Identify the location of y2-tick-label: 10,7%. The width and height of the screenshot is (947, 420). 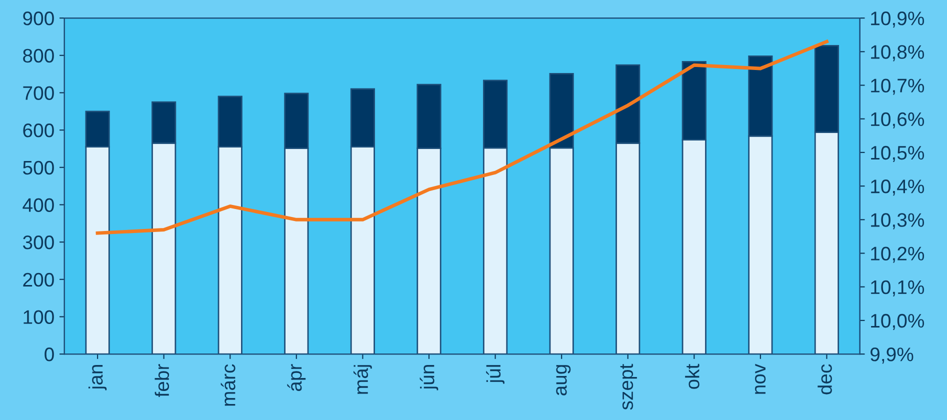
(897, 86).